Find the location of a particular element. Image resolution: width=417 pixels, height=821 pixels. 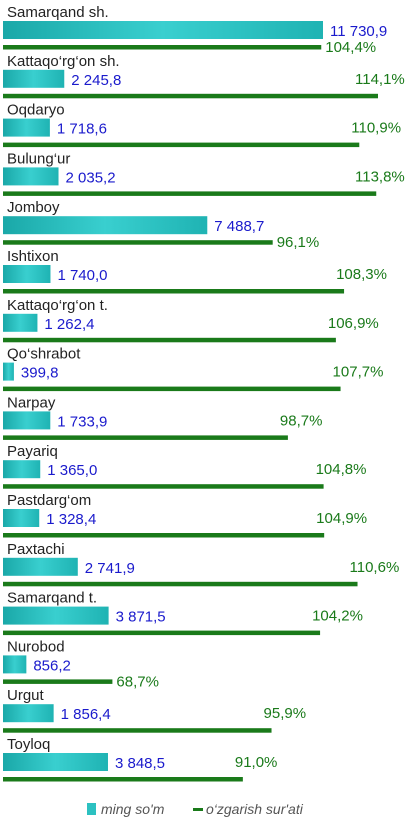

legend-label-ming-som: ming so'm is located at coordinates (133, 809).